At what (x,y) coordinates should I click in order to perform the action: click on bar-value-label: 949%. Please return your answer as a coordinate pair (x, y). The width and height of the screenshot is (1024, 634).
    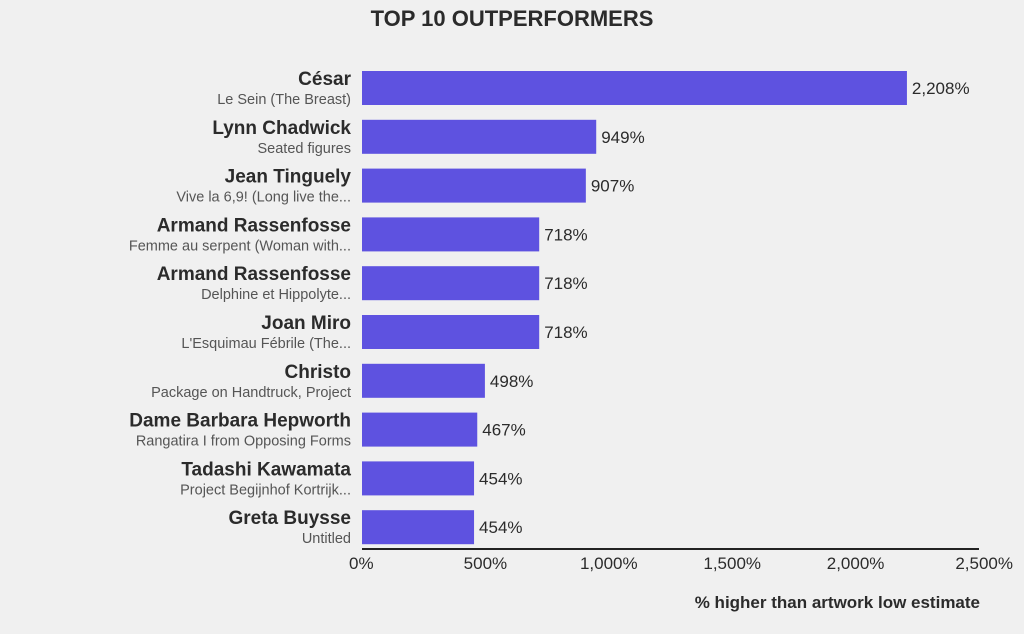
    Looking at the image, I should click on (622, 137).